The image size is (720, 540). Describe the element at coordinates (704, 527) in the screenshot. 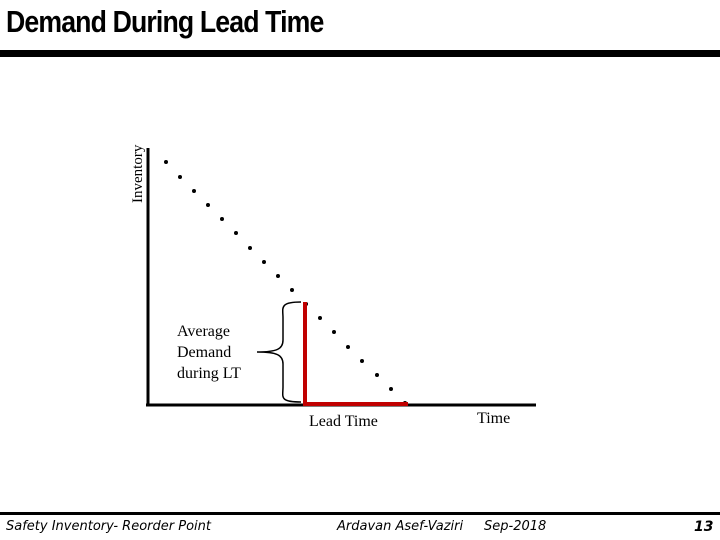

I see `page-number: 13` at that location.